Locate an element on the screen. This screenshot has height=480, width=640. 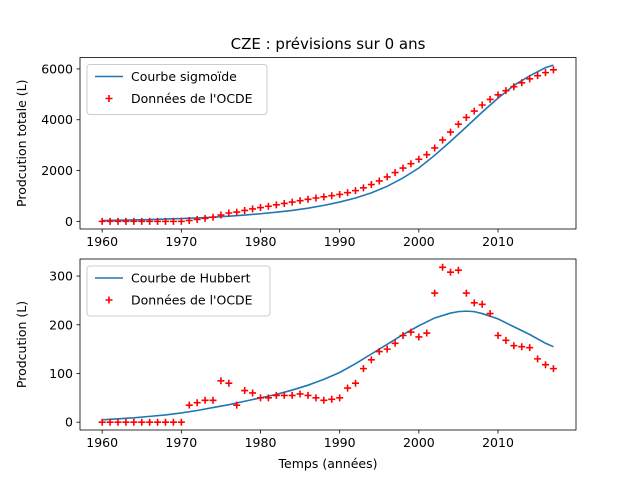
x-tick-label: 1960 is located at coordinates (102, 442).